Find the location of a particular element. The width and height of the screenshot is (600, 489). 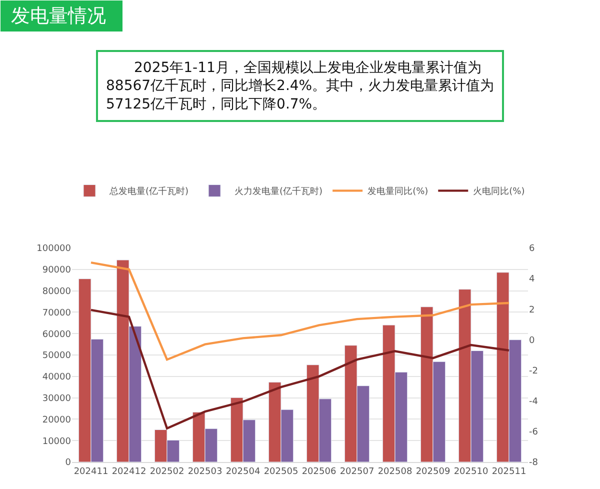

chart-title: 发电量情况 is located at coordinates (61, 16).